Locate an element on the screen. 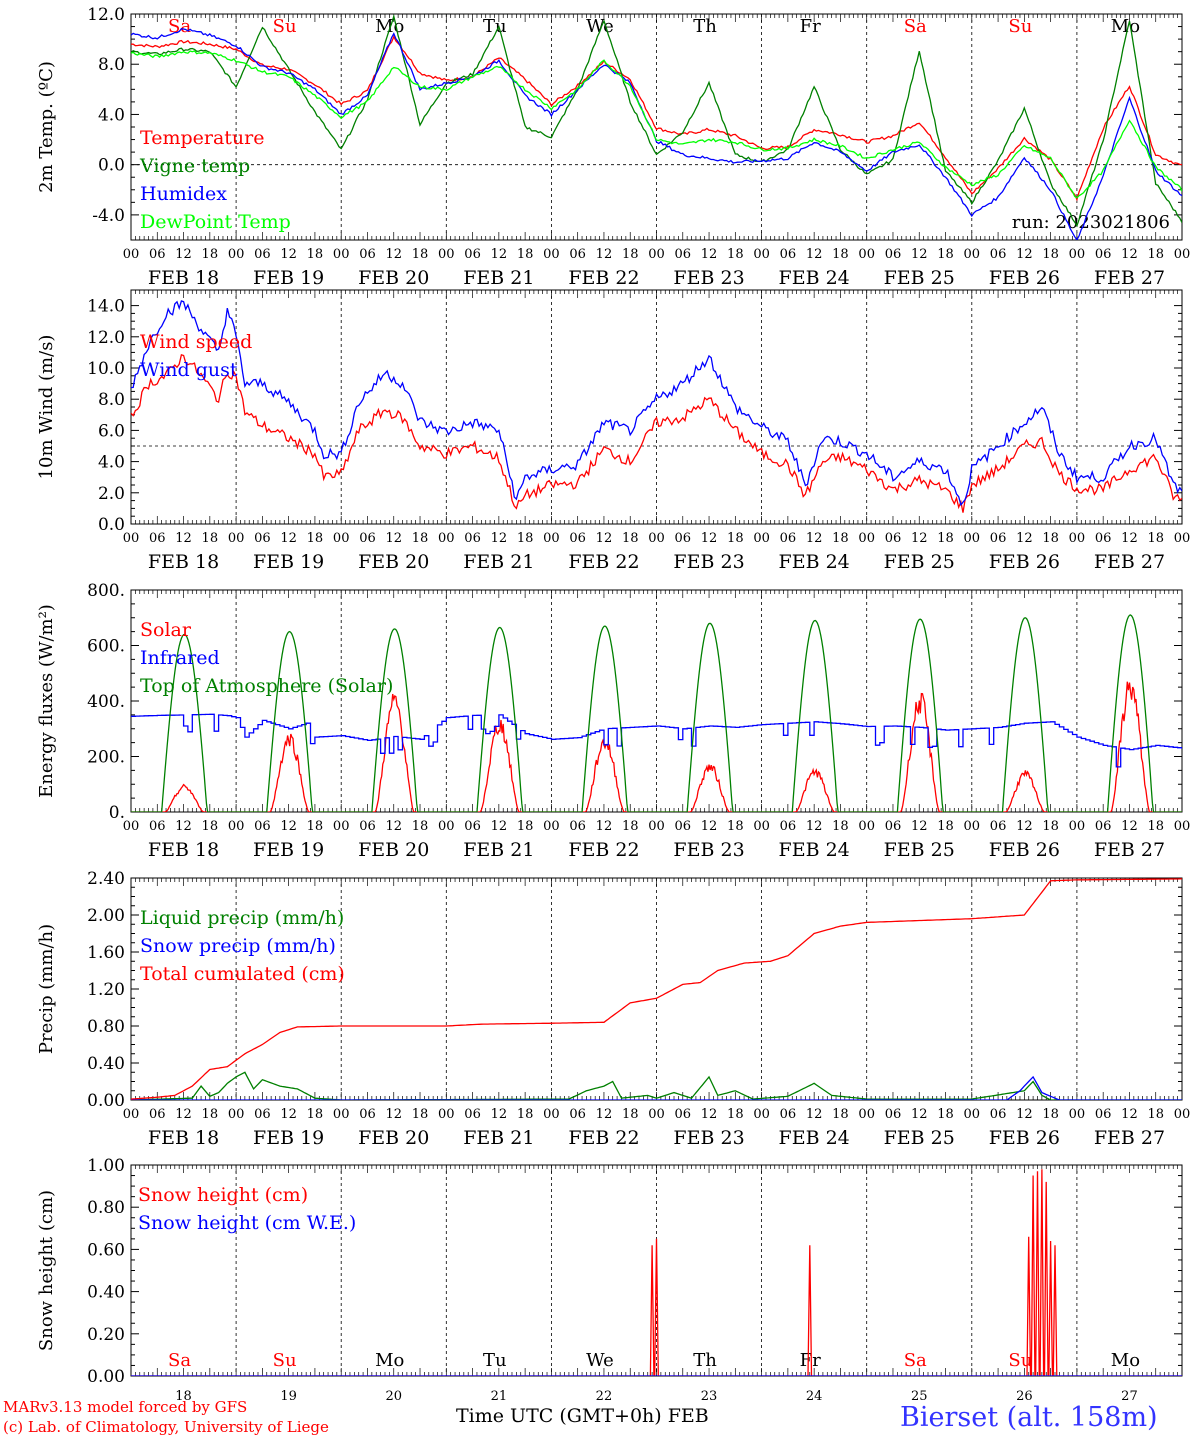  y-tick-label: 0.80 is located at coordinates (106, 1208).